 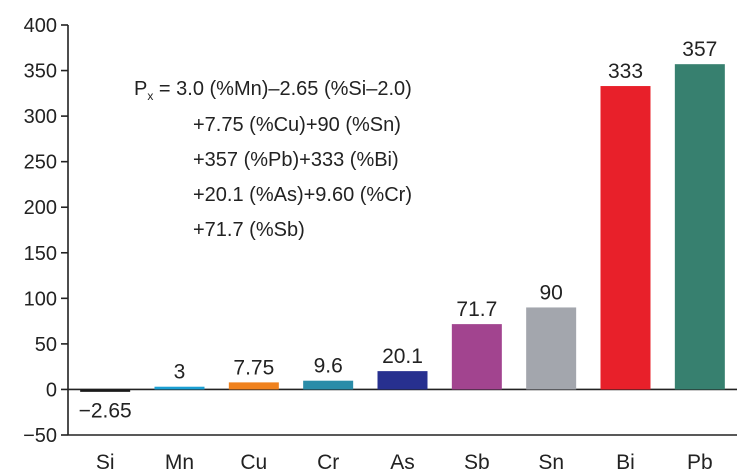 What do you see at coordinates (140, 89) in the screenshot?
I see `formula-lead: P` at bounding box center [140, 89].